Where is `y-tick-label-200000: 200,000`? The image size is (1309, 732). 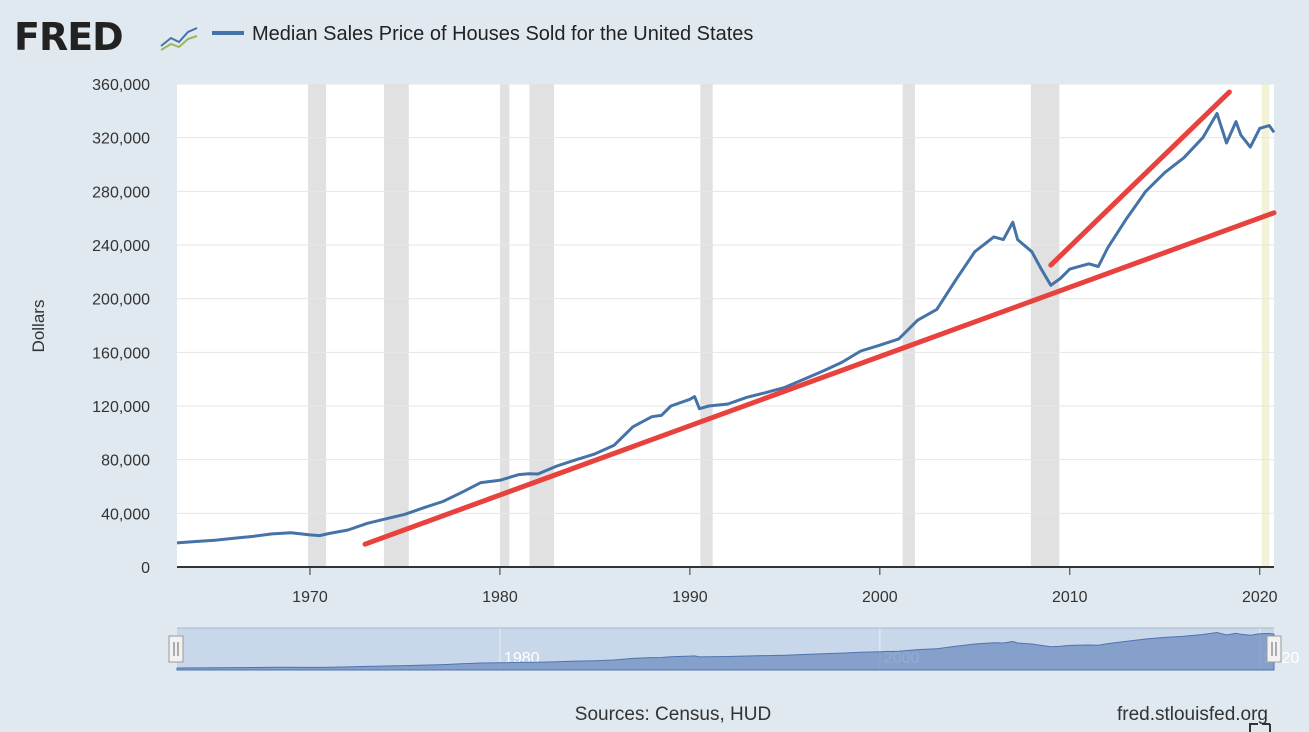 y-tick-label-200000: 200,000 is located at coordinates (121, 300).